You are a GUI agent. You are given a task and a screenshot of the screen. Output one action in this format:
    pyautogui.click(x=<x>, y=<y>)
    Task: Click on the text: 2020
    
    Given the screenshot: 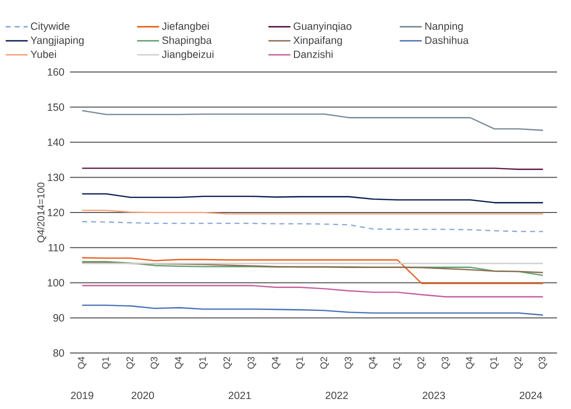 What is the action you would take?
    pyautogui.click(x=143, y=396)
    